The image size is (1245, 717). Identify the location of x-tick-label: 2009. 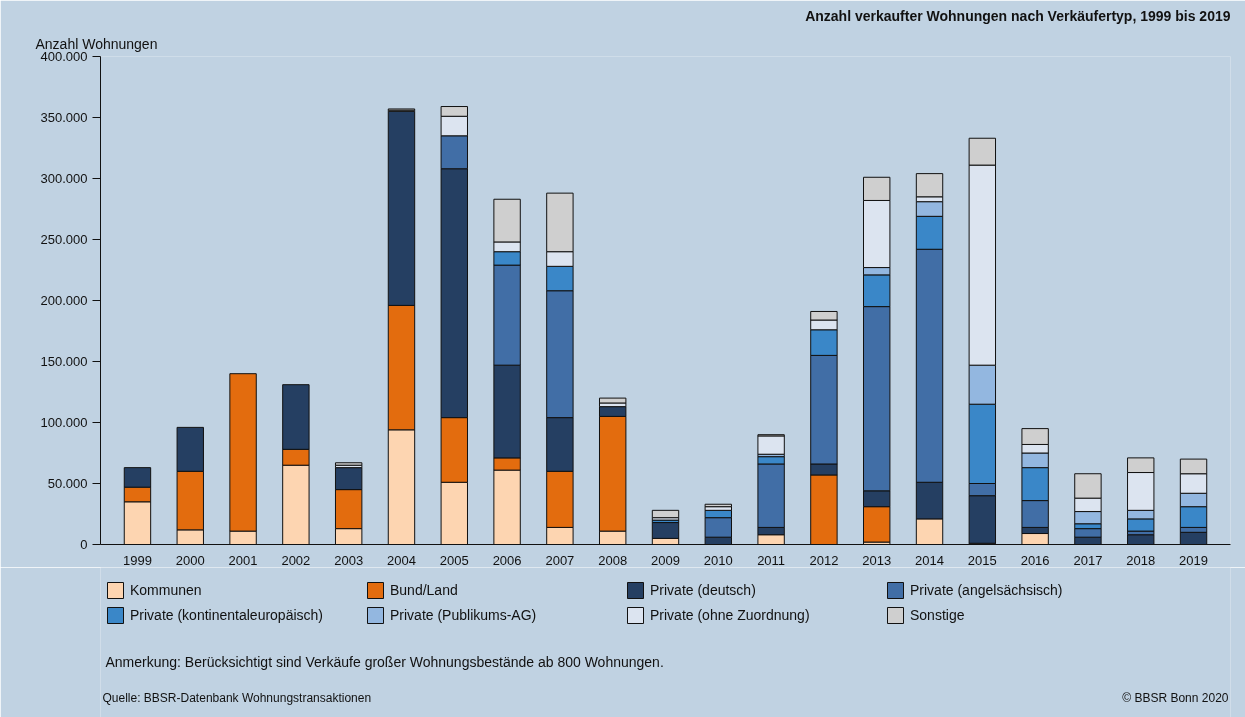
(665, 560).